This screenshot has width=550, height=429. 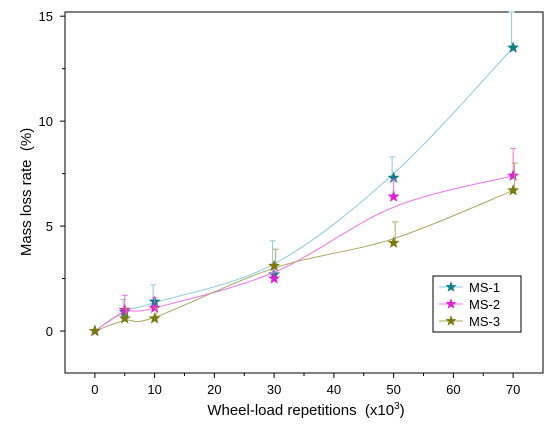 I want to click on x-tick-label: 20, so click(x=214, y=389).